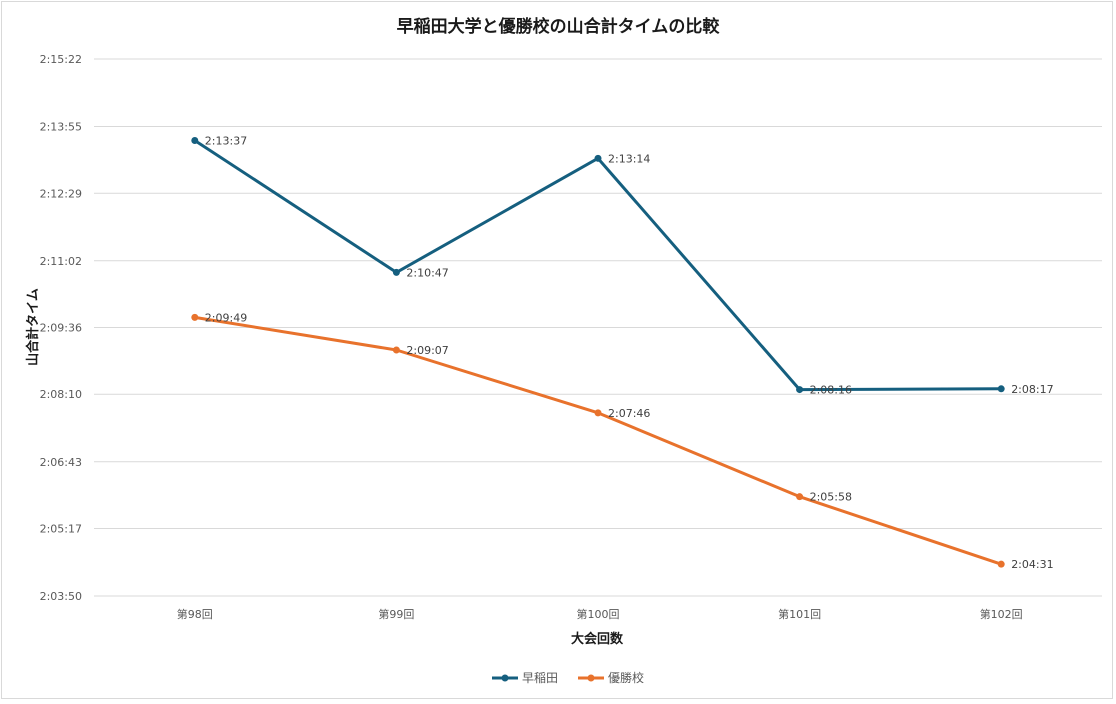 This screenshot has height=704, width=1116. I want to click on data-label: 2:08:17, so click(1032, 389).